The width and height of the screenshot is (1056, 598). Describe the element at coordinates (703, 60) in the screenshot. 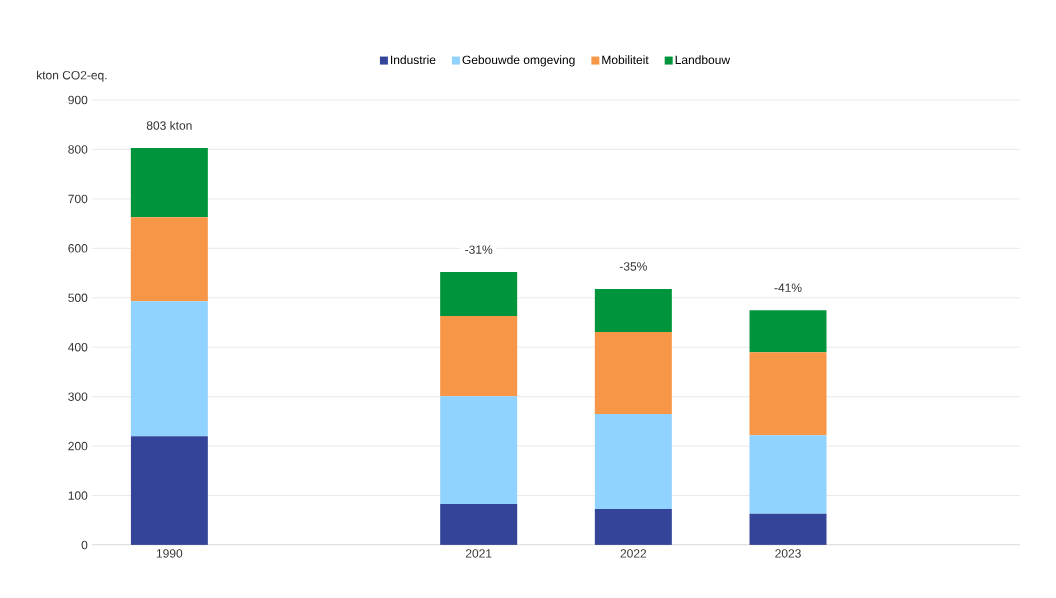

I see `legend-label: Landbouw` at that location.